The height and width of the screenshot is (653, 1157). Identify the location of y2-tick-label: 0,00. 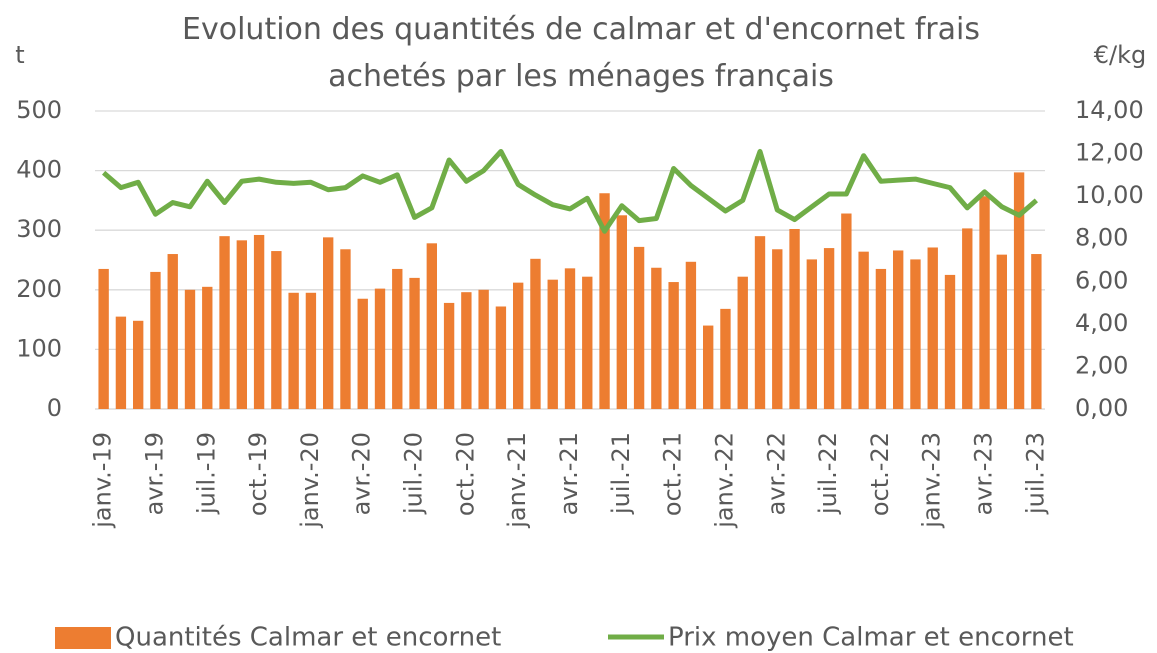
(1101, 408).